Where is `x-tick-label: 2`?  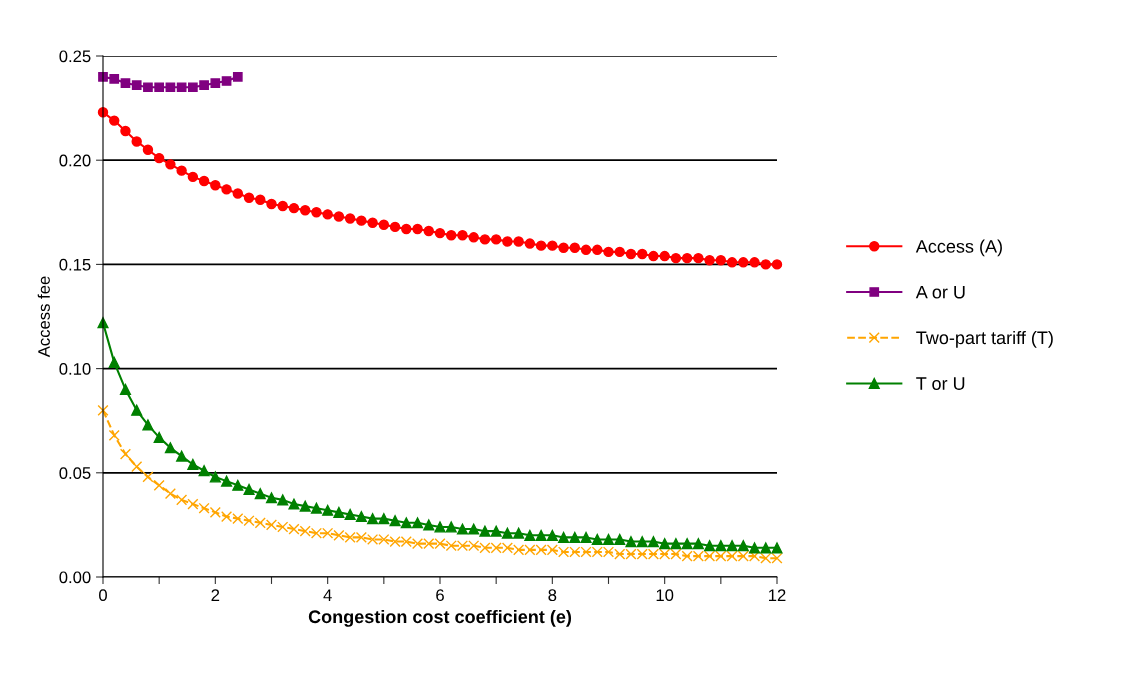 x-tick-label: 2 is located at coordinates (215, 595).